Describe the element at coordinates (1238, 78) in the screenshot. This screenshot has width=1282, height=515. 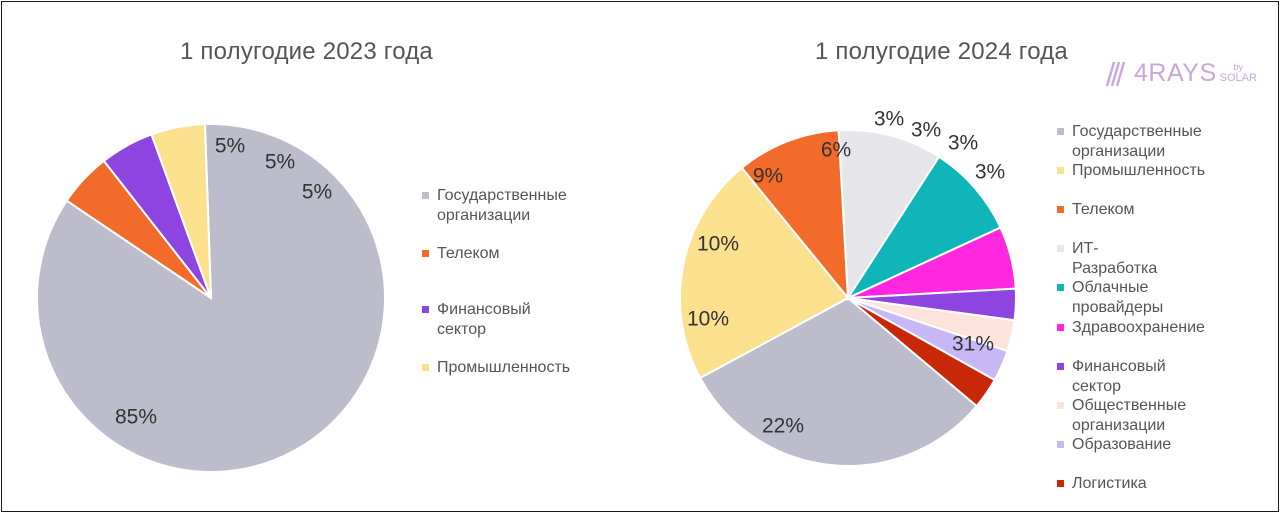
I see `logo-brand: SOLAR` at that location.